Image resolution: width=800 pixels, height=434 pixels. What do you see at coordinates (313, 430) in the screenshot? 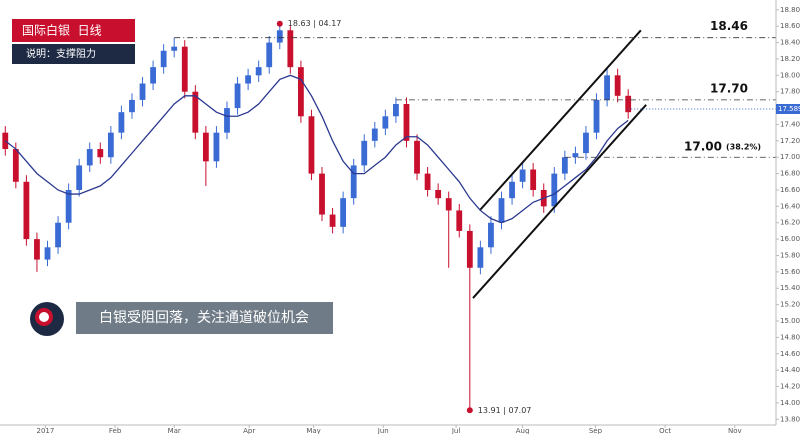
I see `x-tick-label: May` at bounding box center [313, 430].